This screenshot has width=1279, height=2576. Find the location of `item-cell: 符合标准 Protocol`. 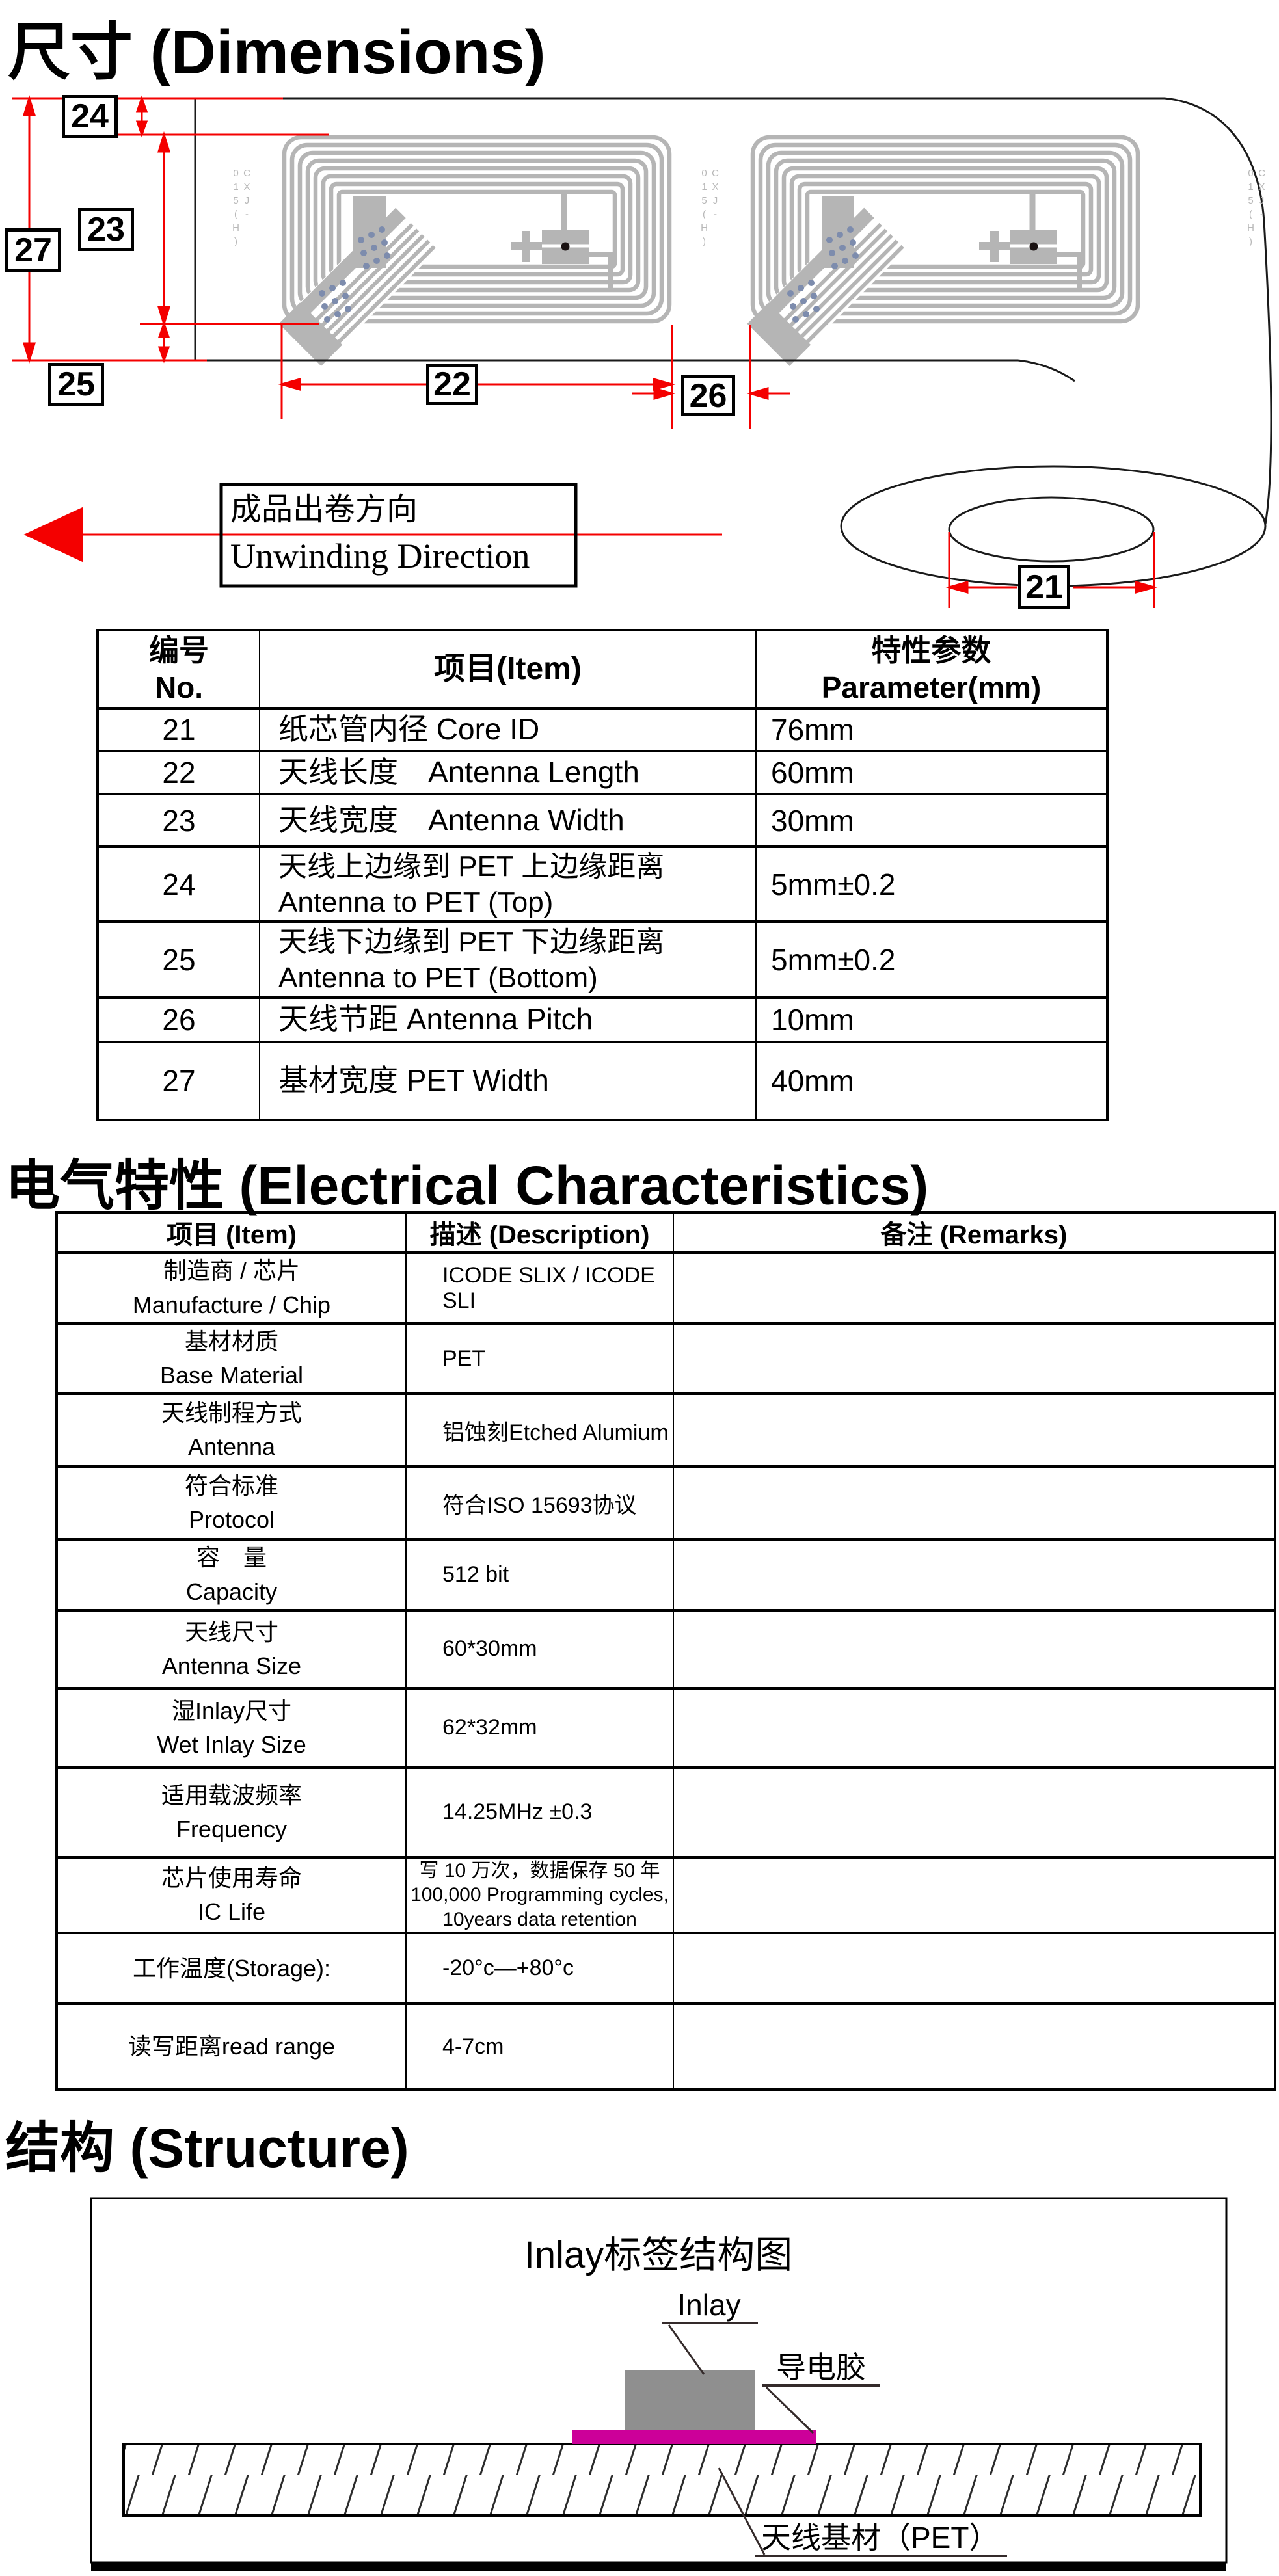

item-cell: 符合标准 Protocol is located at coordinates (231, 1503).